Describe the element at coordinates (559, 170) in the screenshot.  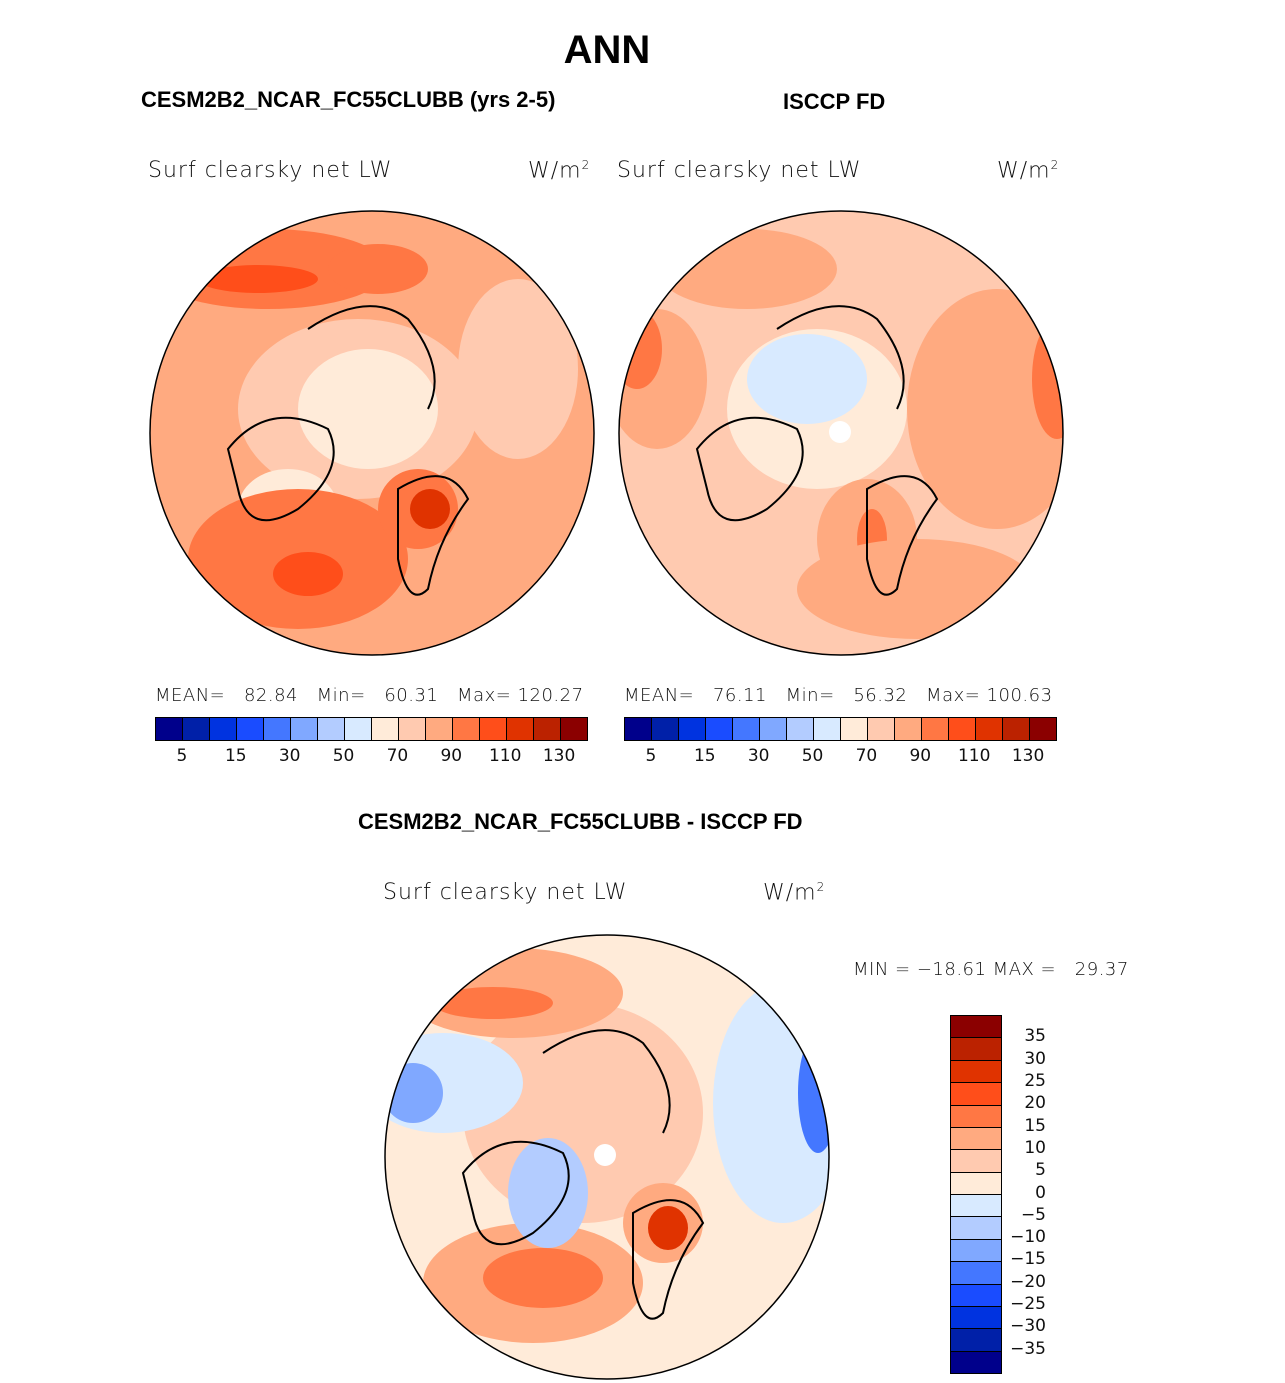
I see `panel-1-units: W/m2` at that location.